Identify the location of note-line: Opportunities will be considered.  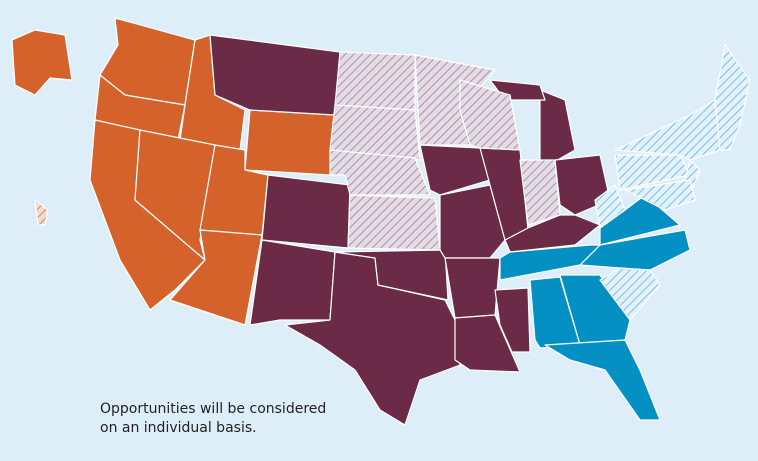
(213, 409).